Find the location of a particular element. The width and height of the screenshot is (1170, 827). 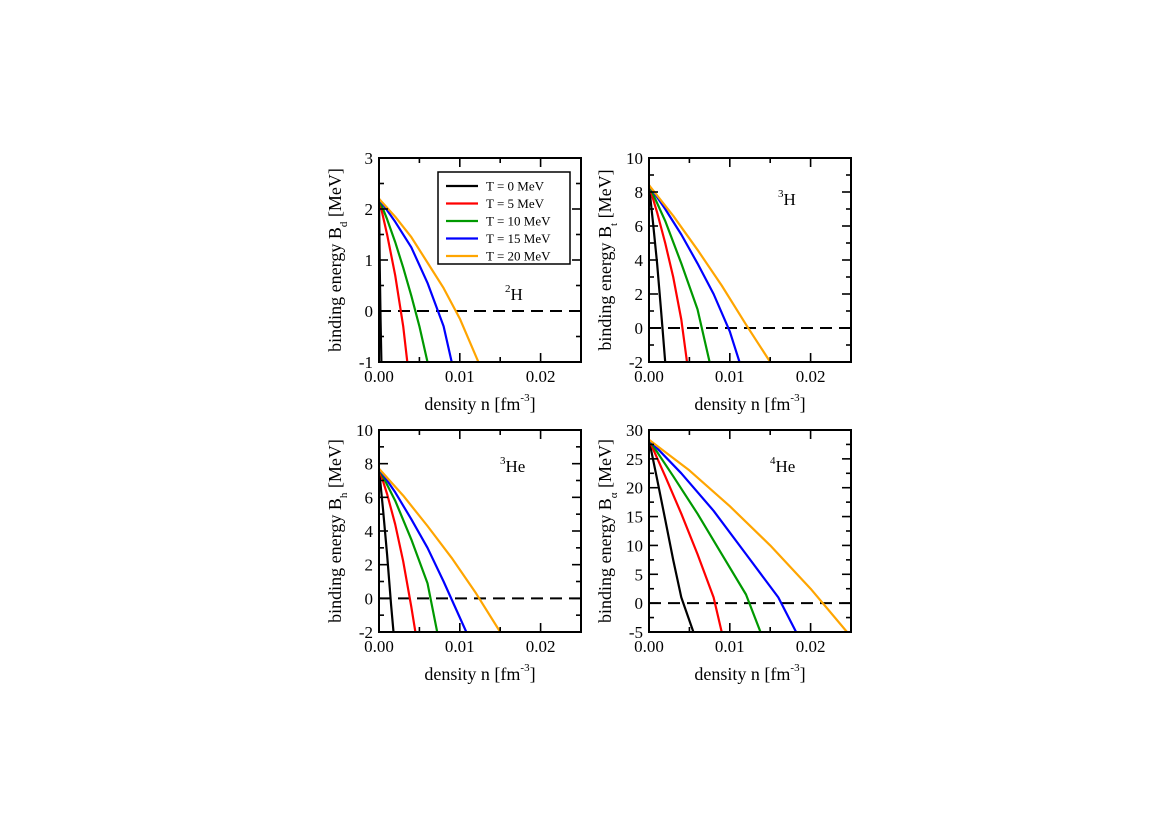

y-tick-label: 1 is located at coordinates (369, 260).